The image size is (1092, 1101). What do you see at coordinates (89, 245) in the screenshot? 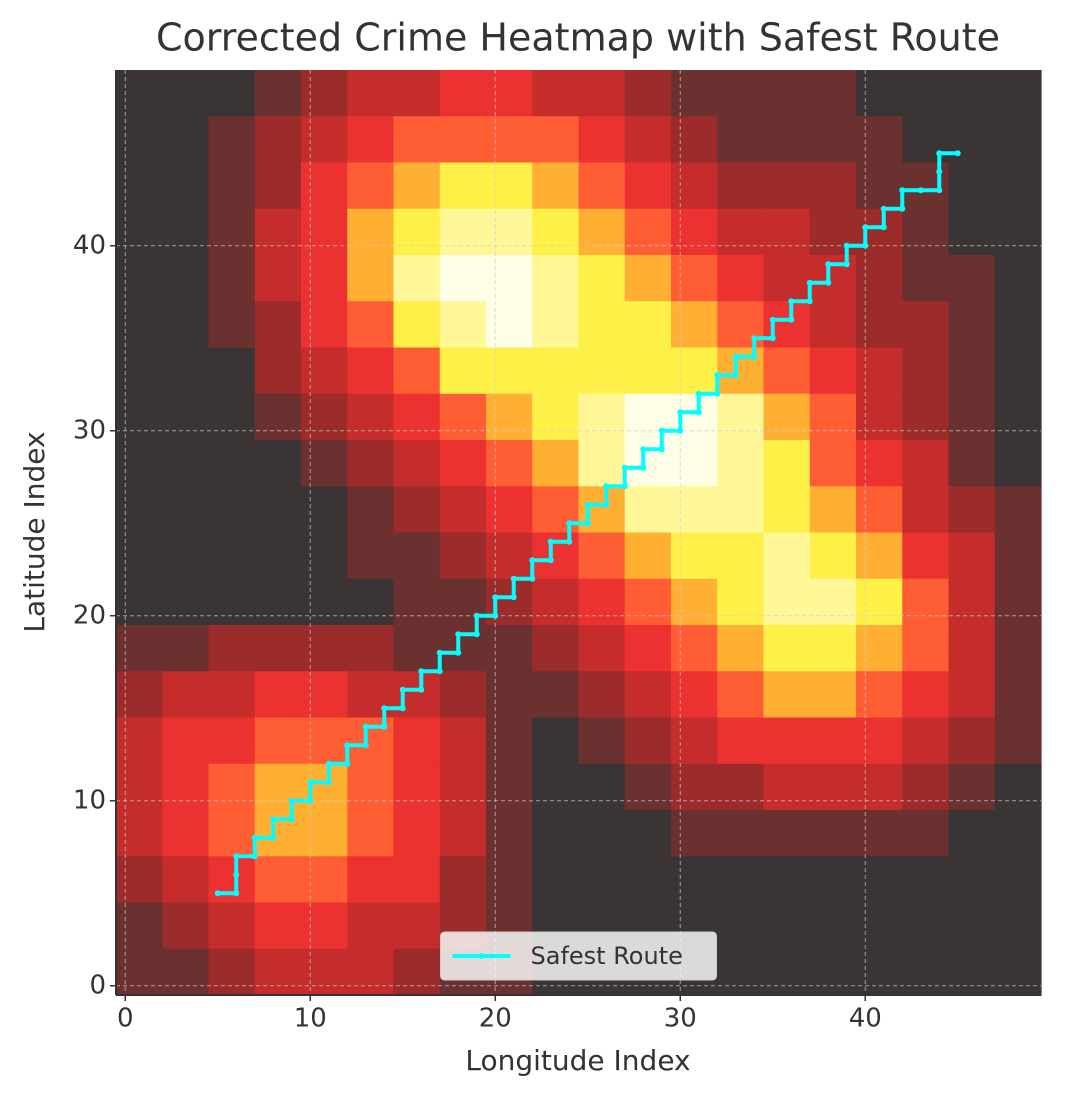
I see `y-tick-label: 40` at bounding box center [89, 245].